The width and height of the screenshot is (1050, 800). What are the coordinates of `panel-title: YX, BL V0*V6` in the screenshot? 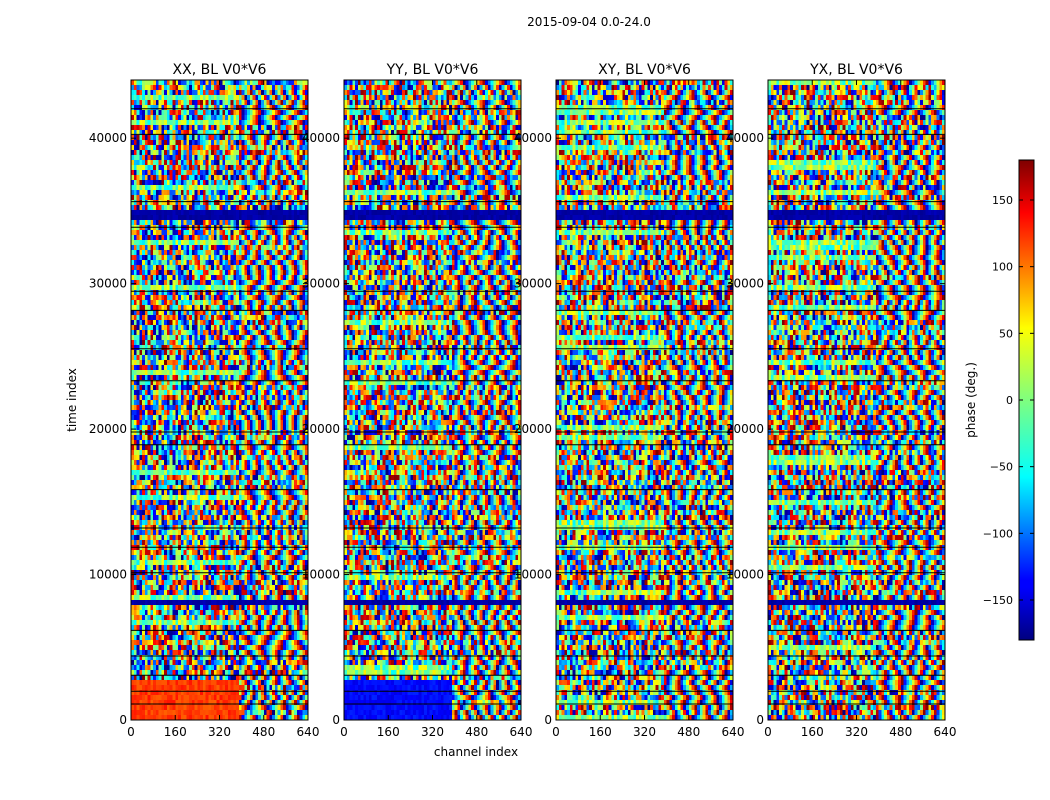 It's located at (856, 70).